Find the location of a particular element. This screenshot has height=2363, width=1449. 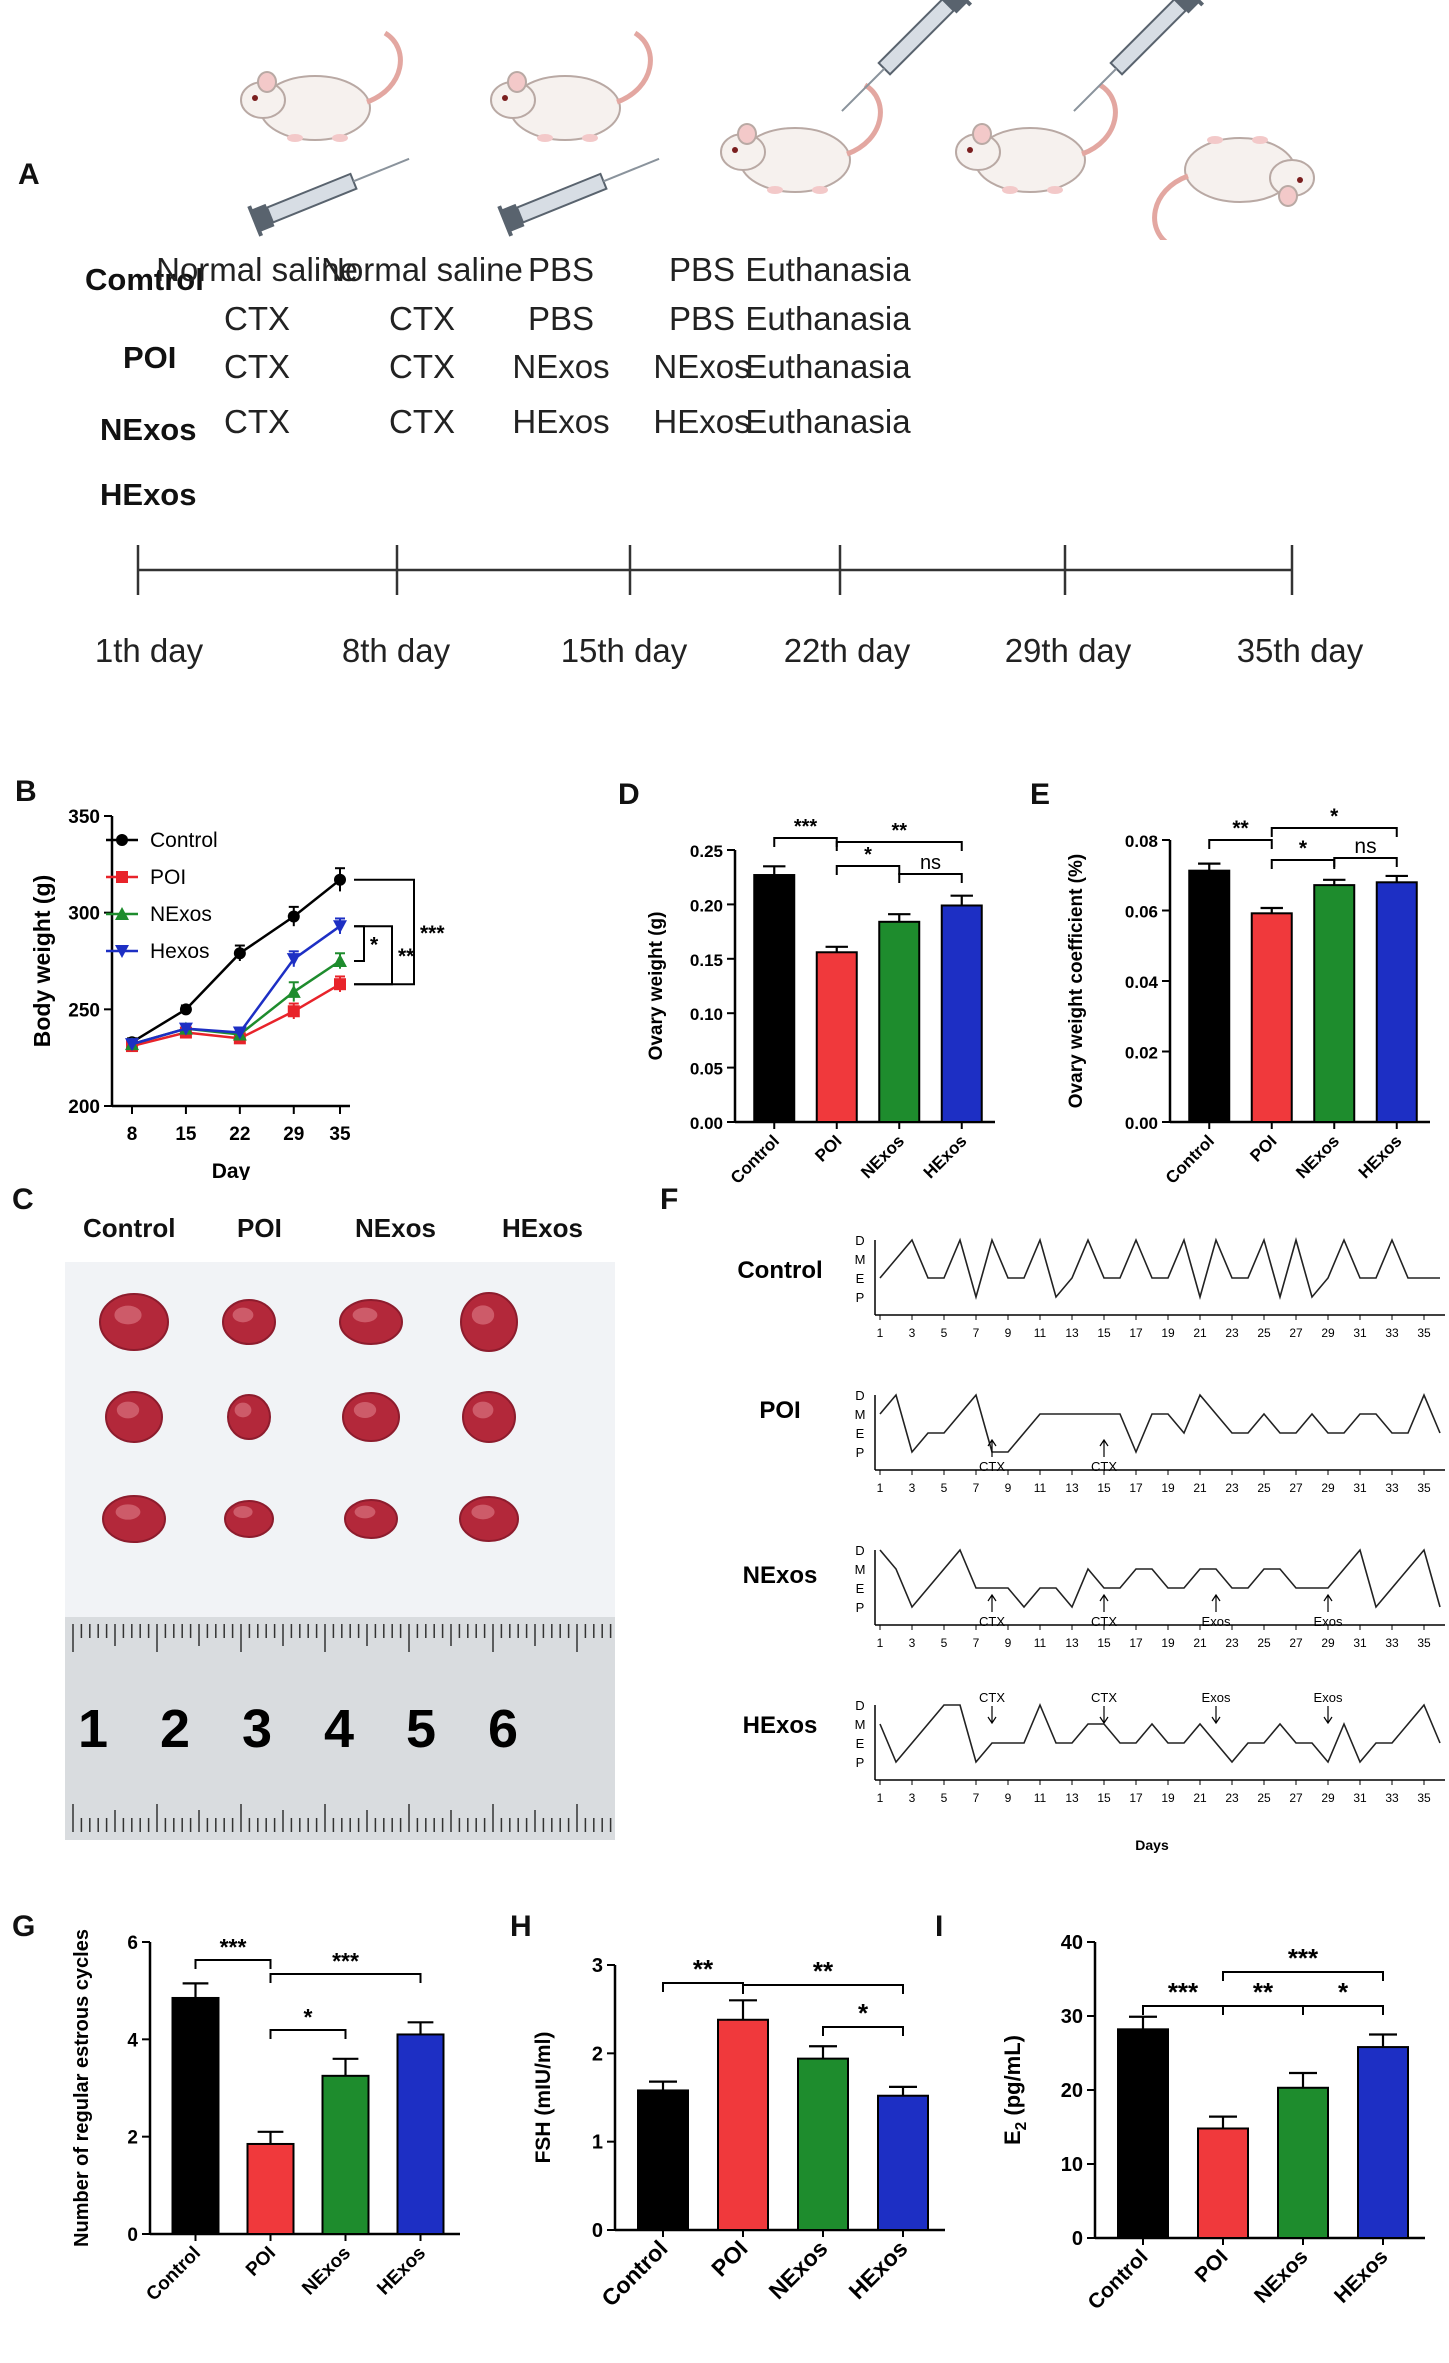

photo-label-poi: POI is located at coordinates (259, 1228).